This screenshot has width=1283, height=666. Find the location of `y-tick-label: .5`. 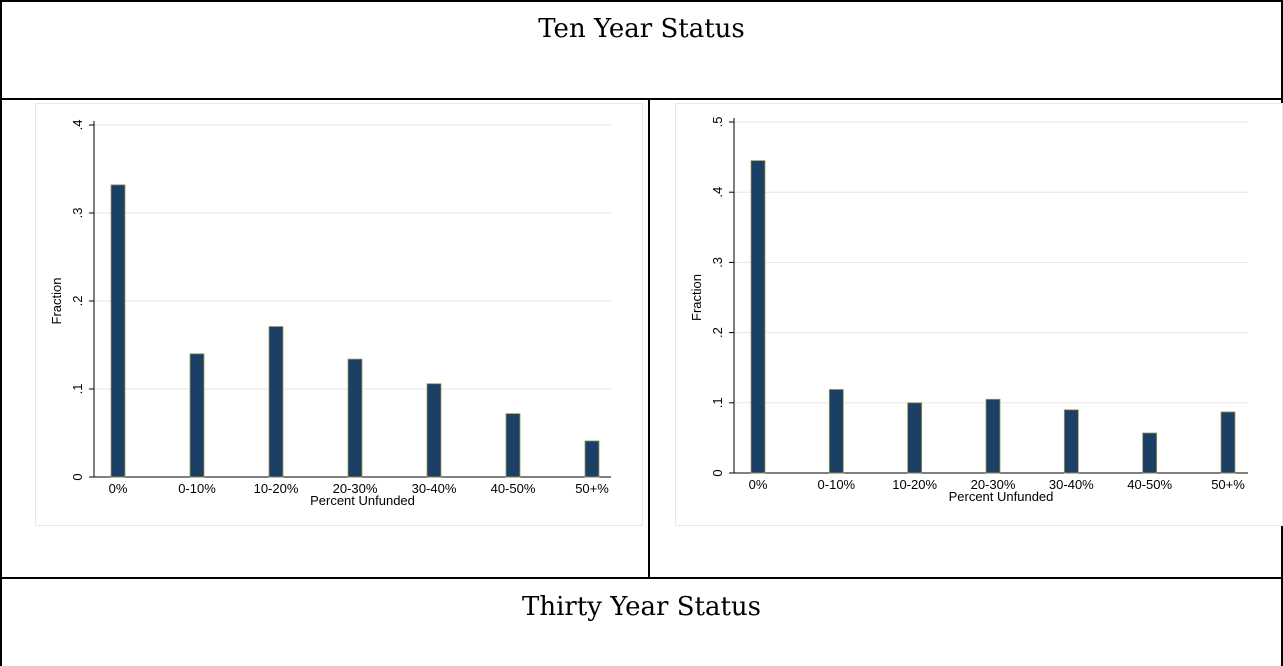

y-tick-label: .5 is located at coordinates (717, 122).